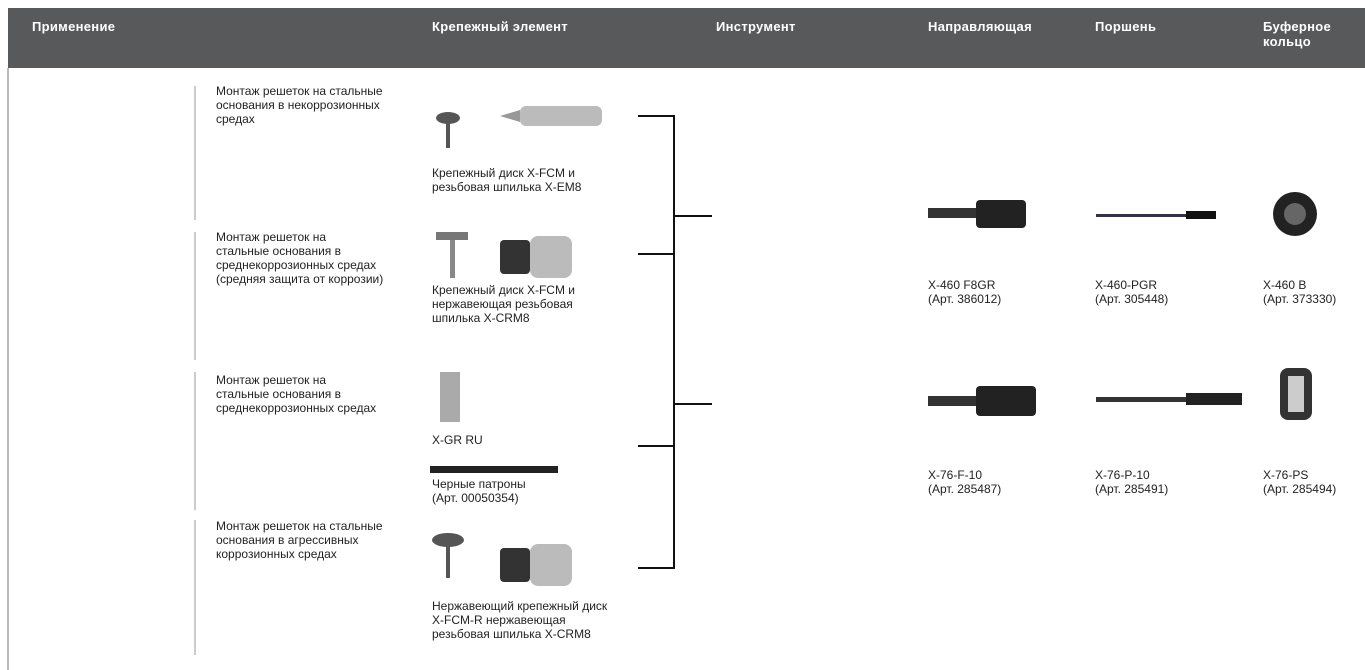  I want to click on fastener-text: нержавеющая резьбовая, so click(502, 304).